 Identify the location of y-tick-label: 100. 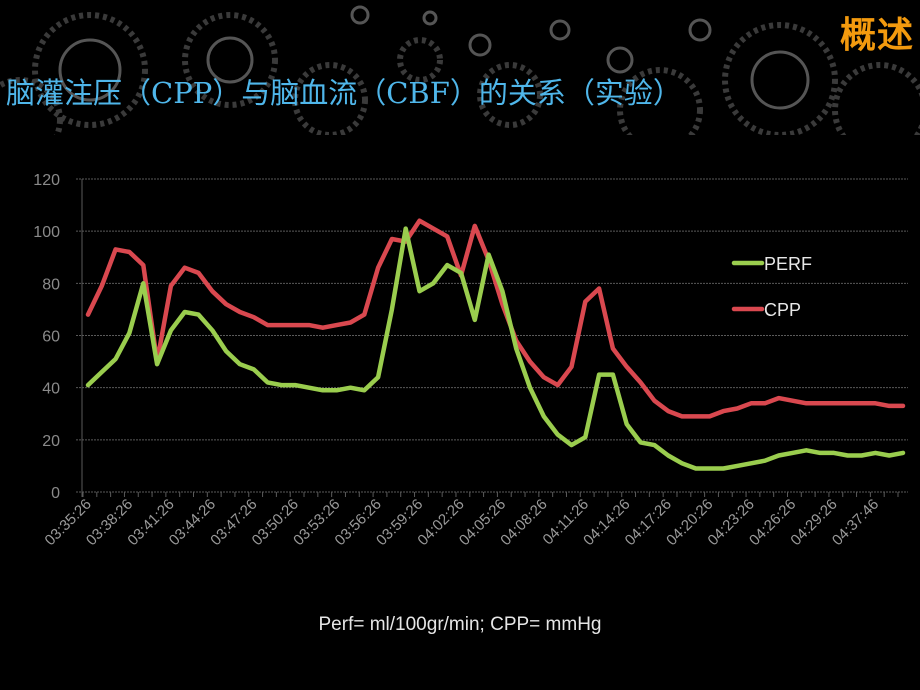
(46, 232).